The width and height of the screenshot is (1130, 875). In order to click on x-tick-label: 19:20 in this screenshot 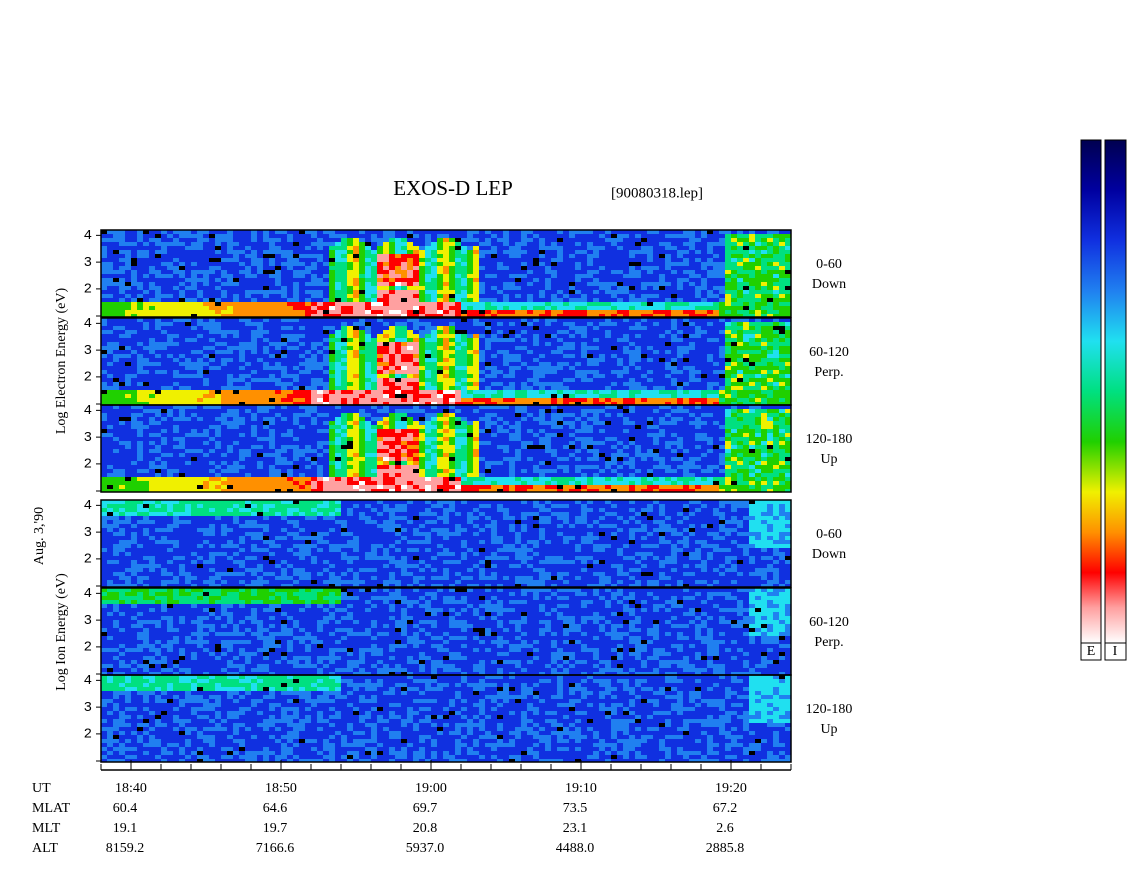, I will do `click(731, 788)`.